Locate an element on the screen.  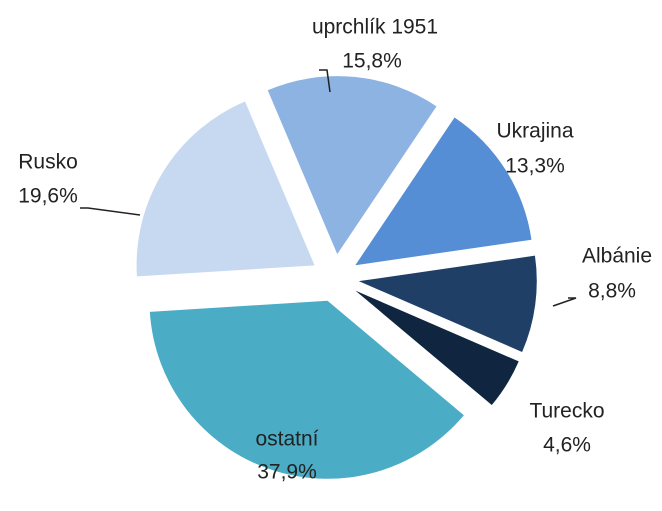
slice-value-label: 8,8% is located at coordinates (612, 291).